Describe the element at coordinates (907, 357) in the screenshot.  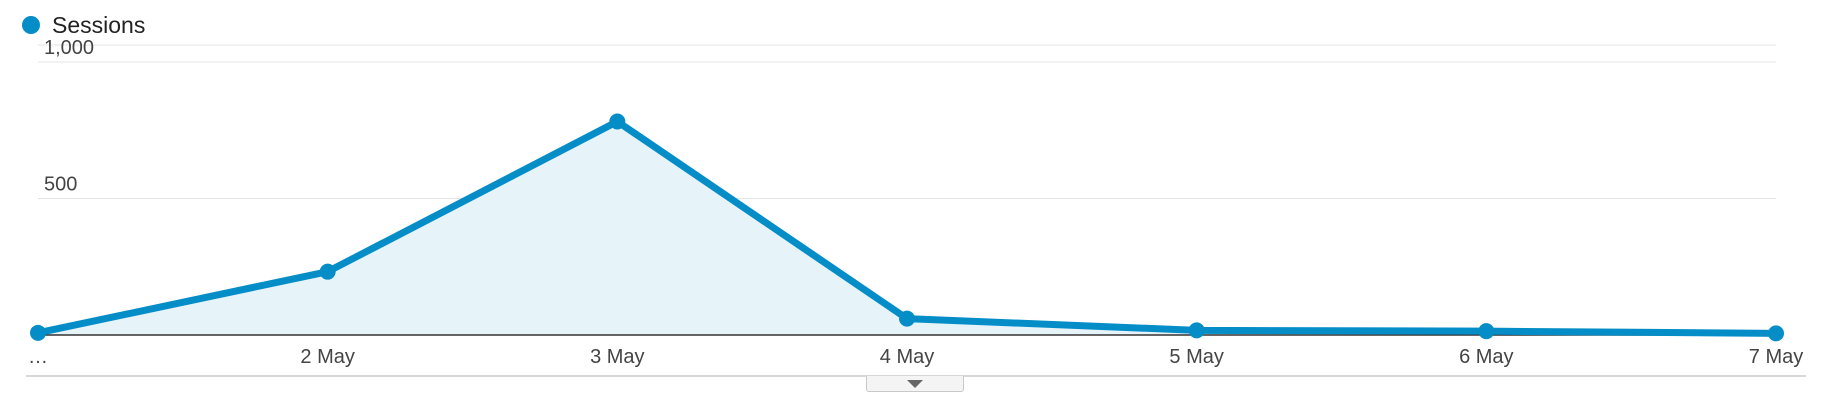
I see `x-tick-label: 4 May` at that location.